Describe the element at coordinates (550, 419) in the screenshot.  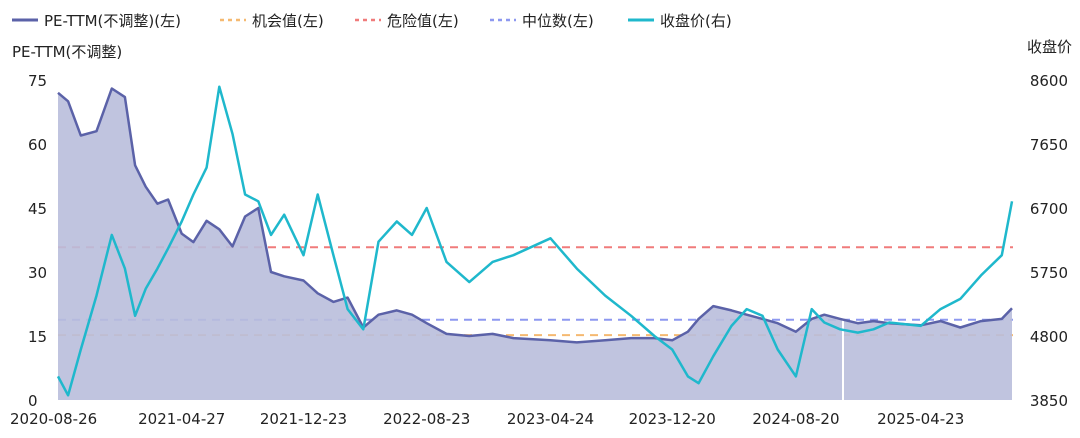
I see `x-tick-4: 2023-04-24` at that location.